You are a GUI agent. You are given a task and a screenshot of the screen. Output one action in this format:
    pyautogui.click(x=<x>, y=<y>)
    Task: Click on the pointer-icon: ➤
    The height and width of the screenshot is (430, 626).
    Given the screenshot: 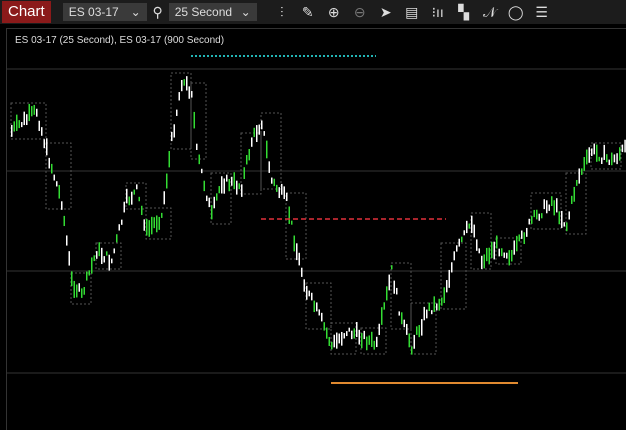 What is the action you would take?
    pyautogui.click(x=385, y=11)
    